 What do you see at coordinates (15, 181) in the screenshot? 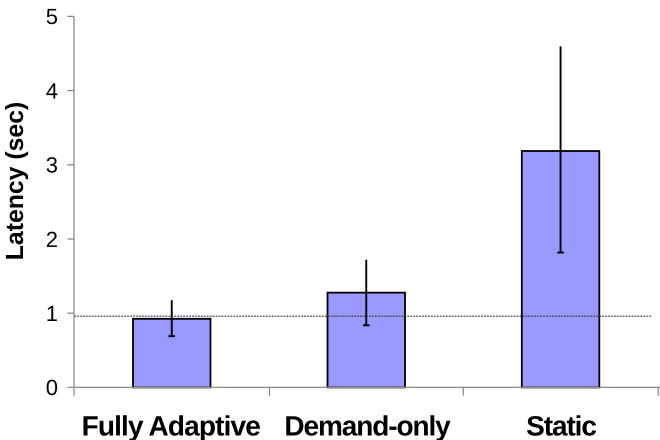
I see `svg-text: Latency (sec)` at bounding box center [15, 181].